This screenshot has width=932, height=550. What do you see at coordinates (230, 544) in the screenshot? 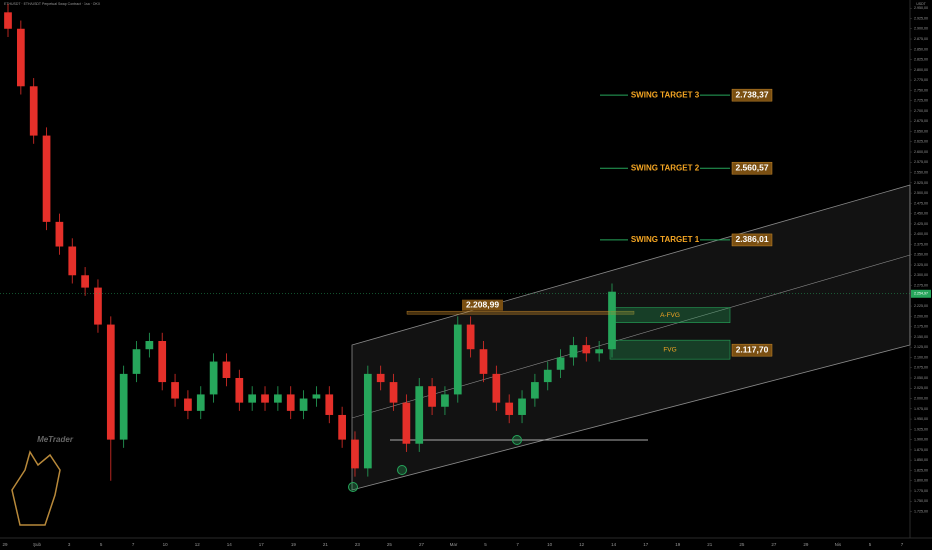
I see `x-tick-label: 14` at bounding box center [230, 544].